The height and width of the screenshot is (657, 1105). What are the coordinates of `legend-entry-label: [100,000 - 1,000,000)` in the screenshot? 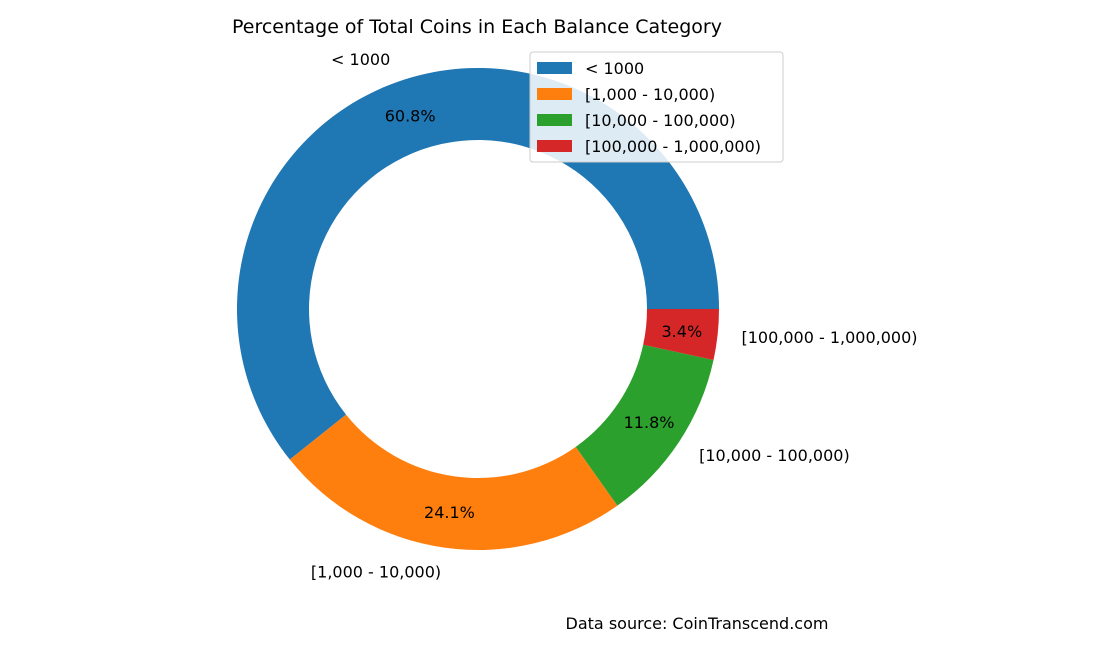 It's located at (673, 146).